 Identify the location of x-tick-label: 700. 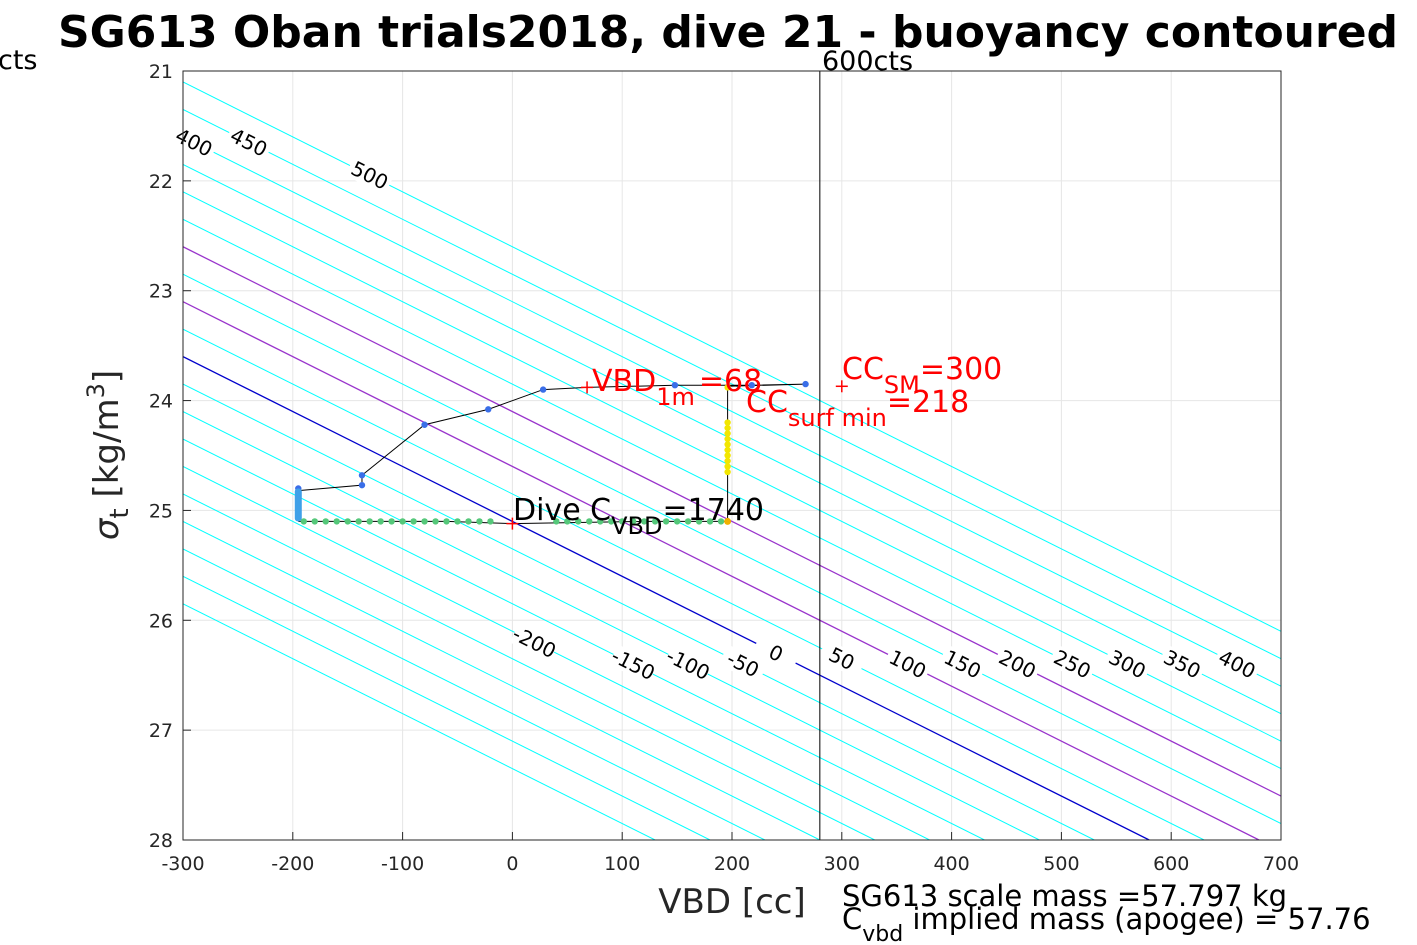
(1281, 864).